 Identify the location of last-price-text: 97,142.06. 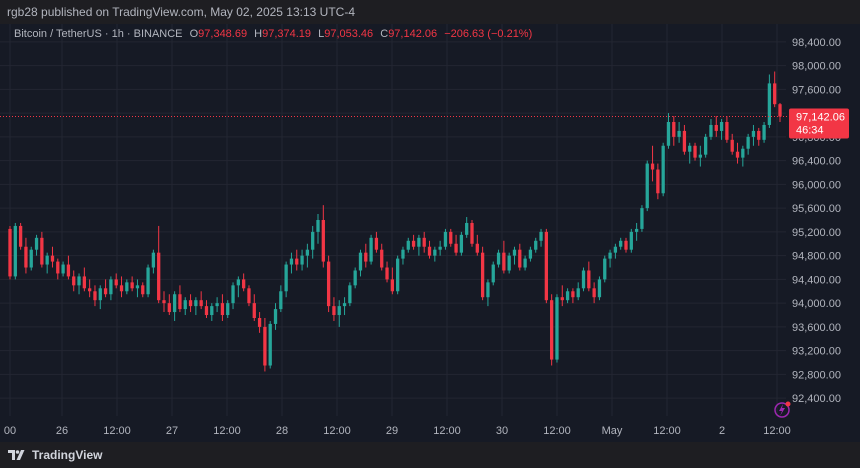
(820, 118).